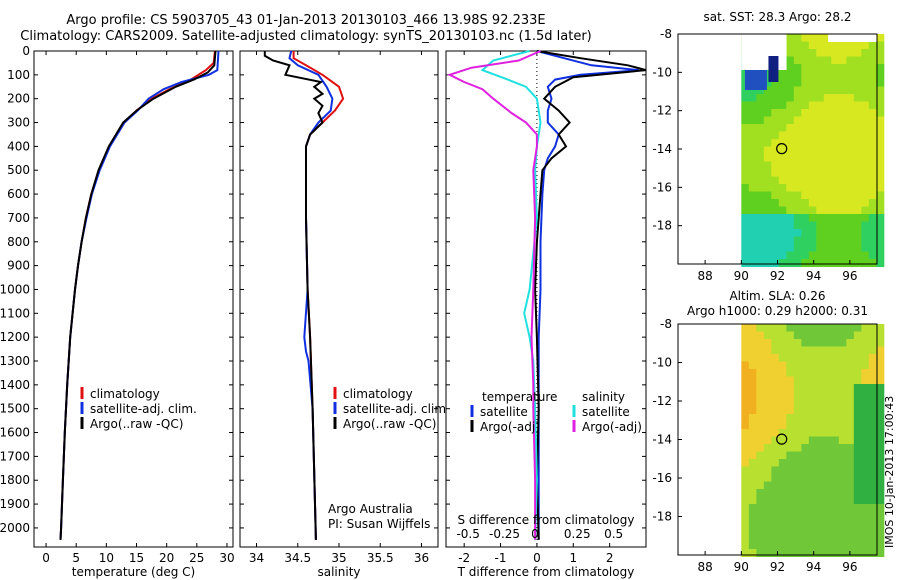 Image resolution: width=900 pixels, height=580 pixels. What do you see at coordinates (662, 363) in the screenshot?
I see `map-y-tick-label: -10` at bounding box center [662, 363].